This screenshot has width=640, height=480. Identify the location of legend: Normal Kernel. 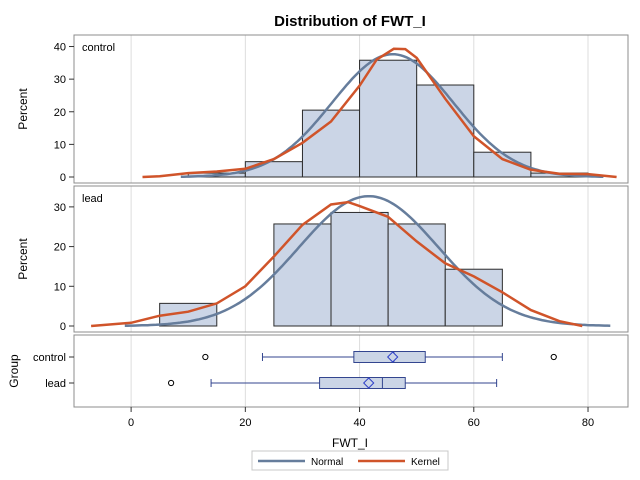
(350, 460).